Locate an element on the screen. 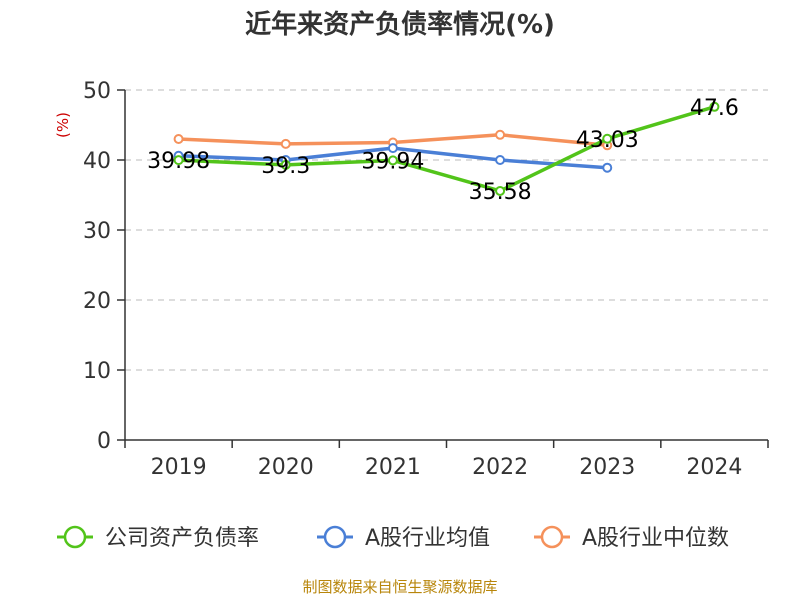 The height and width of the screenshot is (600, 800). chart-title: 近年来资产负债率情况(%) is located at coordinates (400, 24).